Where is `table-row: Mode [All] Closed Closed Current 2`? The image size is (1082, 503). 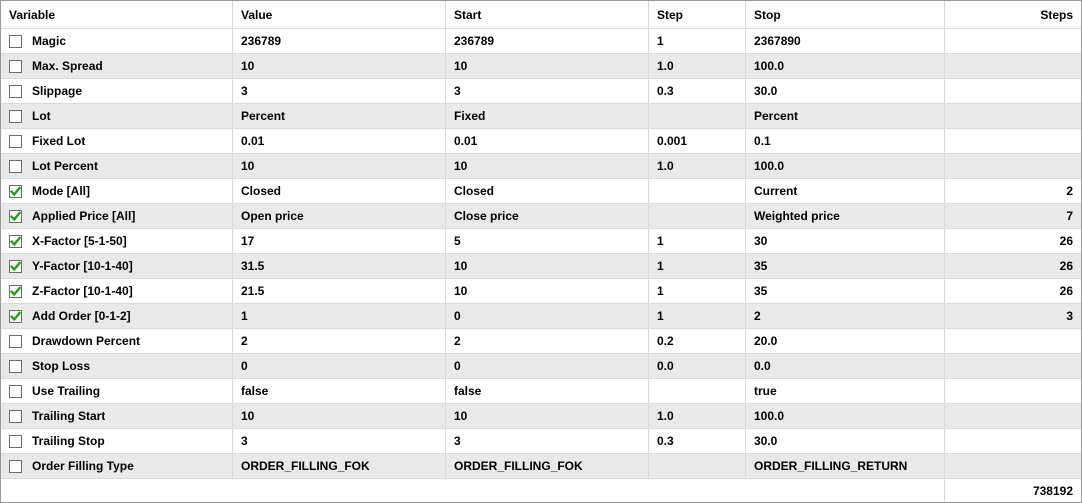
table-row: Mode [All] Closed Closed Current 2 is located at coordinates (541, 191).